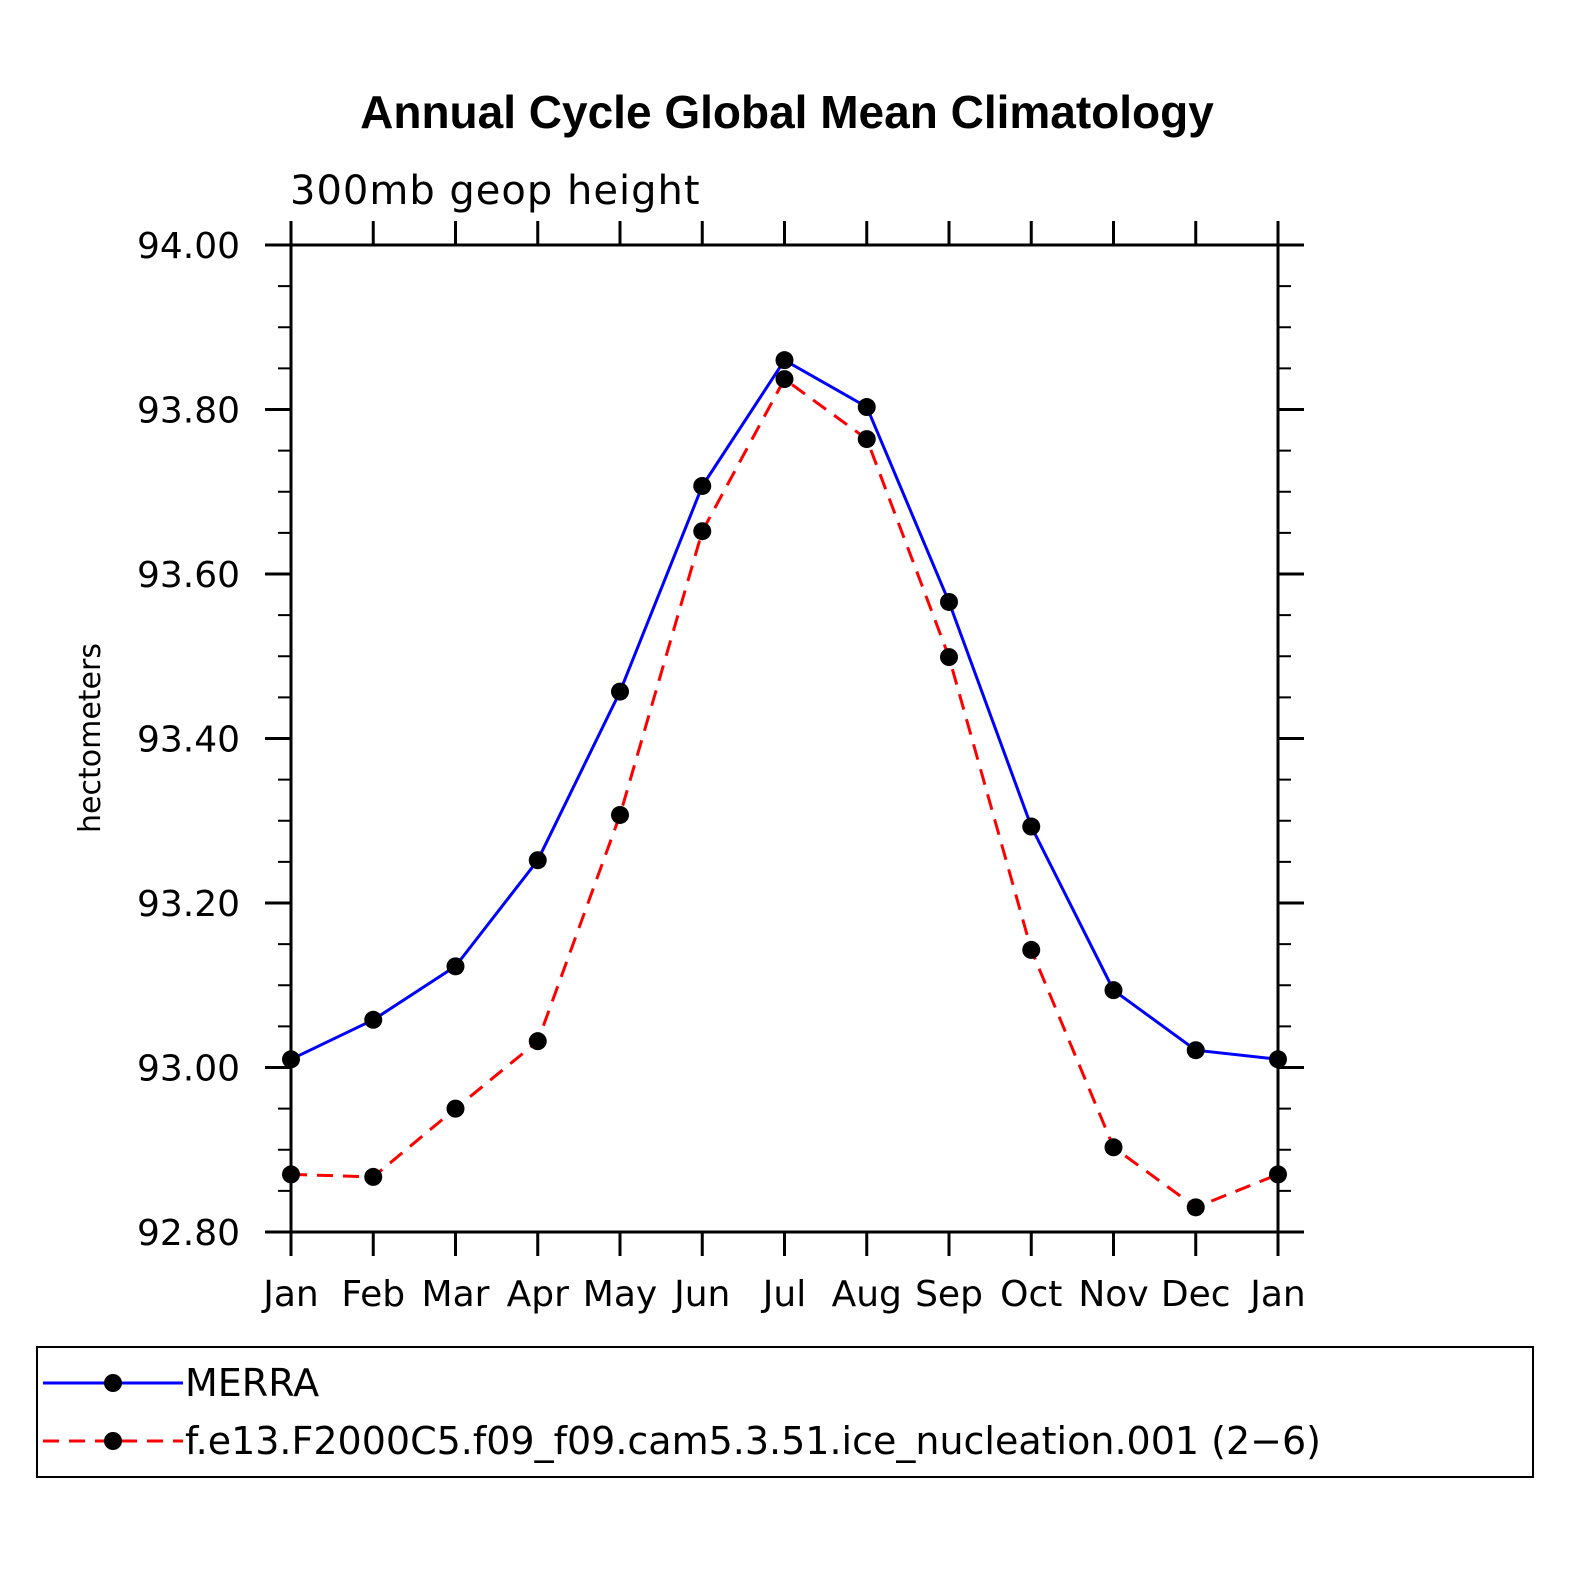  I want to click on x-tick-labels: Jan Feb Mar Apr May Jun Jul Aug Sep Oct Nov Dec Jan, so click(783, 1294).